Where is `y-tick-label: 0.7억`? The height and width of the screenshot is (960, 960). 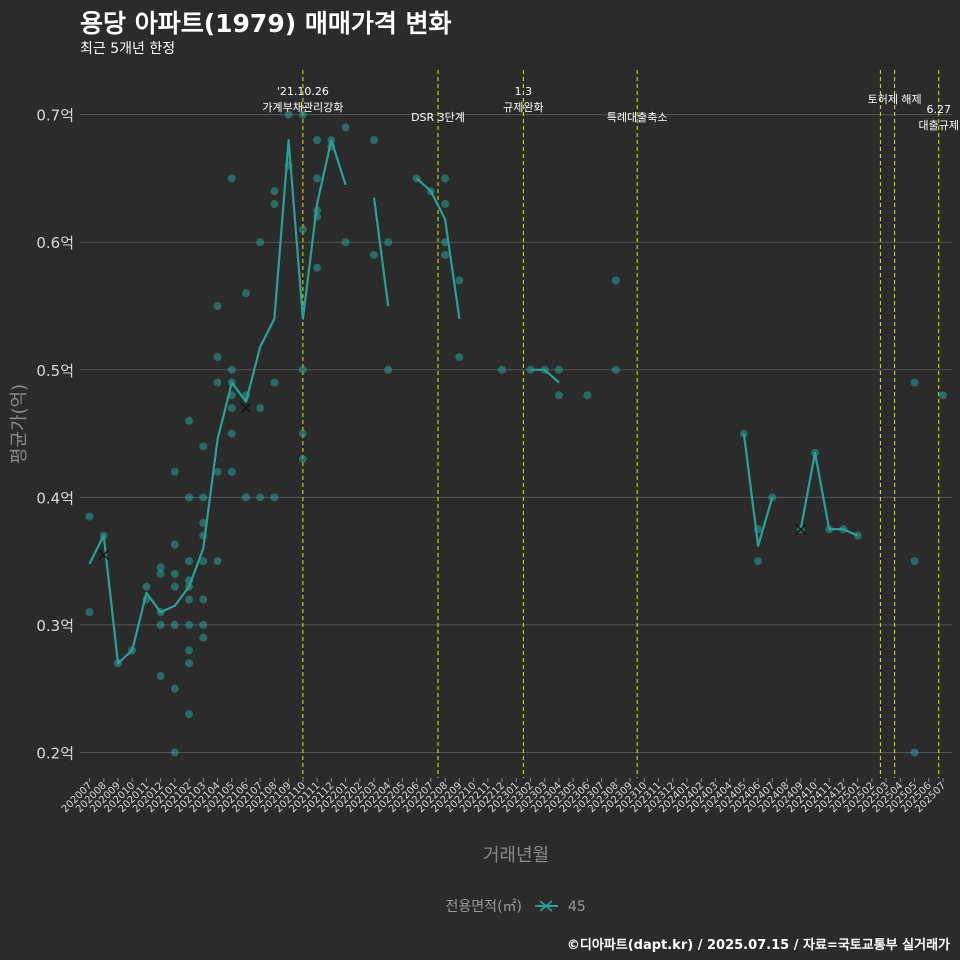 y-tick-label: 0.7억 is located at coordinates (55, 116).